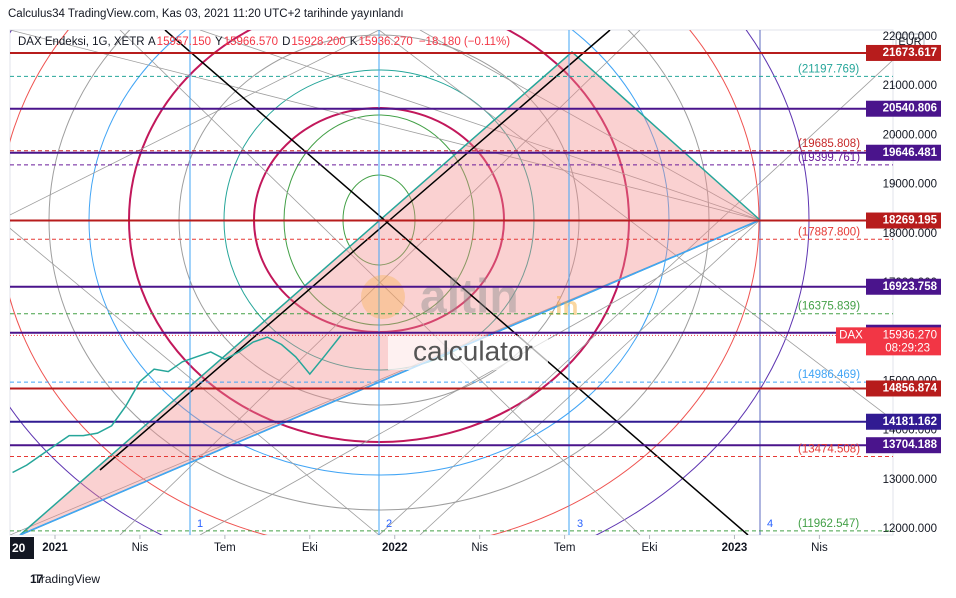 The image size is (956, 598). Describe the element at coordinates (910, 480) in the screenshot. I see `y-tick-label: 13000.000` at that location.